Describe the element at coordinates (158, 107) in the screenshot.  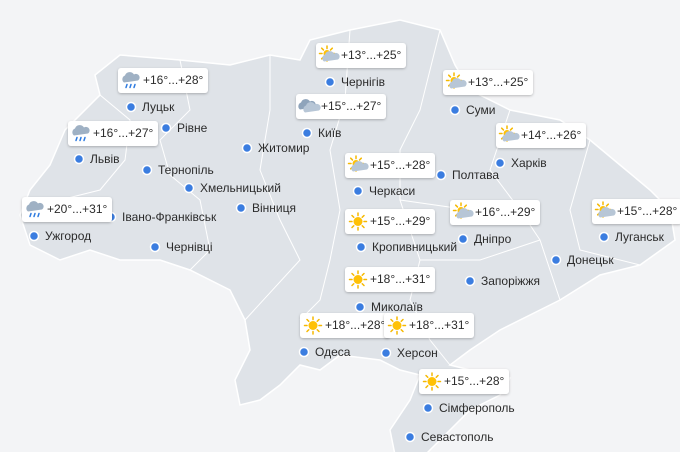
I see `city-name: Луцьк` at that location.